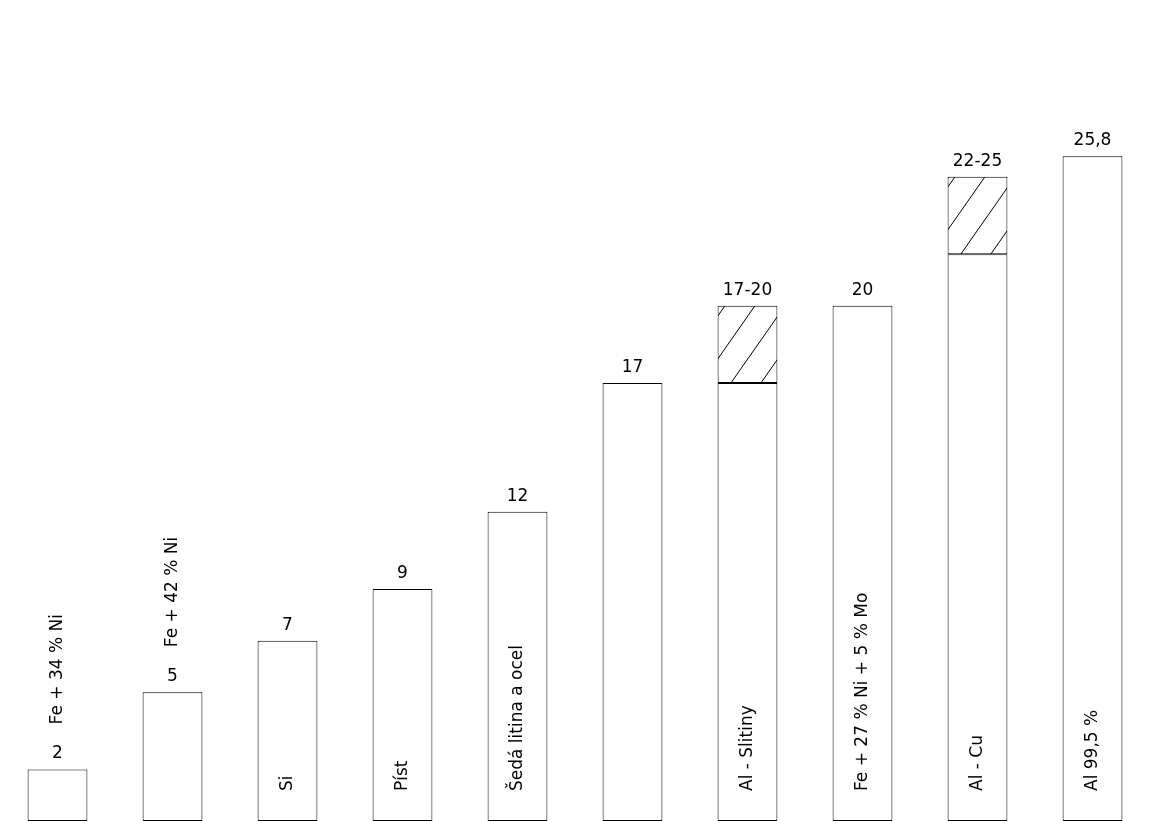 This screenshot has width=1150, height=821. What do you see at coordinates (57, 752) in the screenshot?
I see `data-label: 2` at bounding box center [57, 752].